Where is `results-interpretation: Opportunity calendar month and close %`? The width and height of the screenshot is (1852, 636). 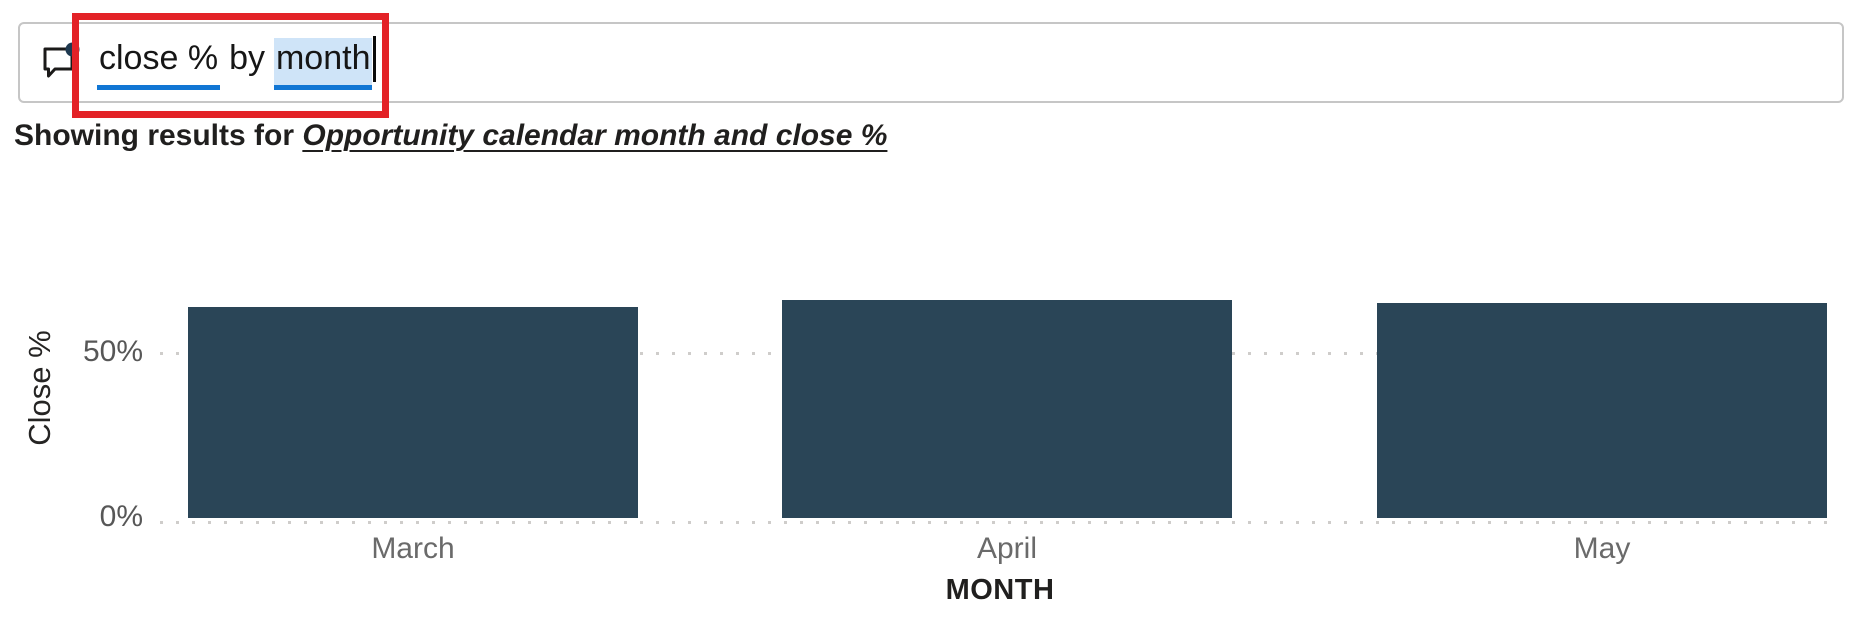
results-interpretation: Opportunity calendar month and close % is located at coordinates (595, 135).